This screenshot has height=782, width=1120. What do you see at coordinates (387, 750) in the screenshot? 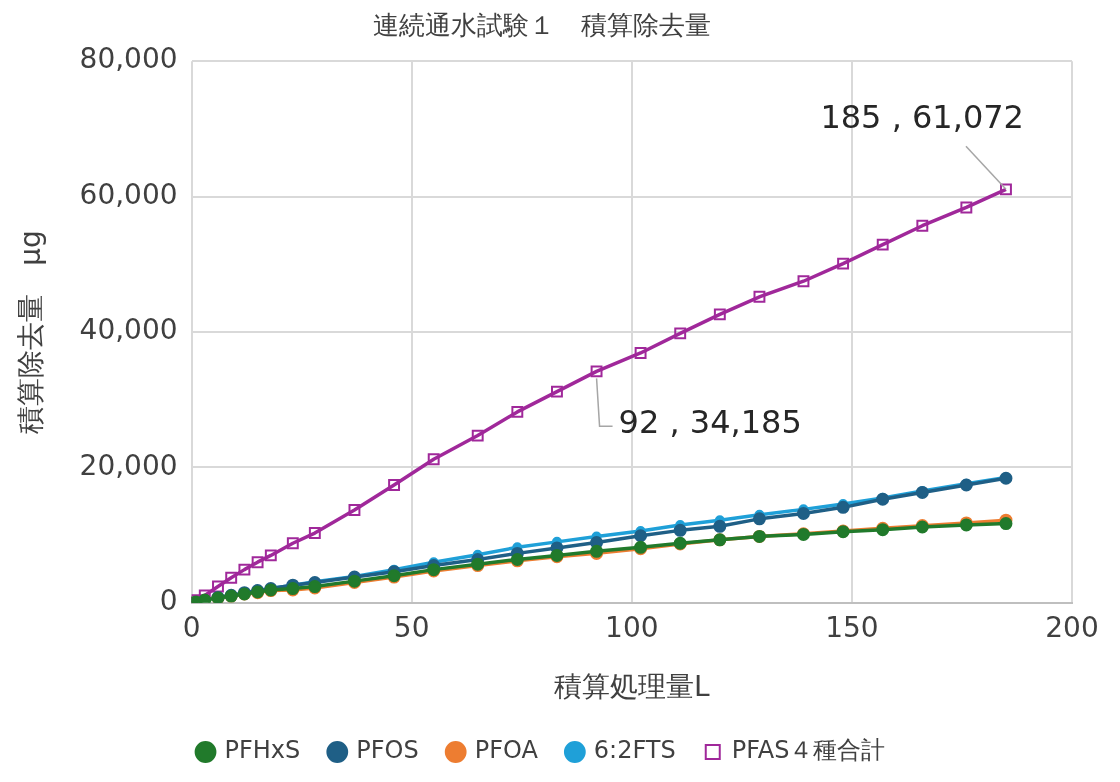
I see `legend-label: PFOS` at bounding box center [387, 750].